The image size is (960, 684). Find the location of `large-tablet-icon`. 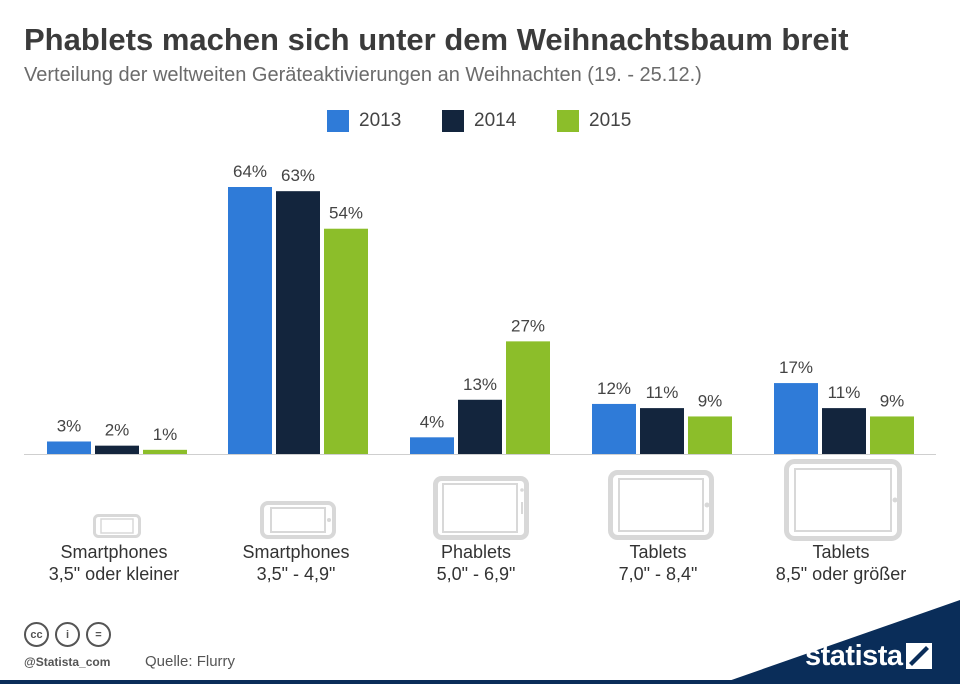

large-tablet-icon is located at coordinates (843, 500).